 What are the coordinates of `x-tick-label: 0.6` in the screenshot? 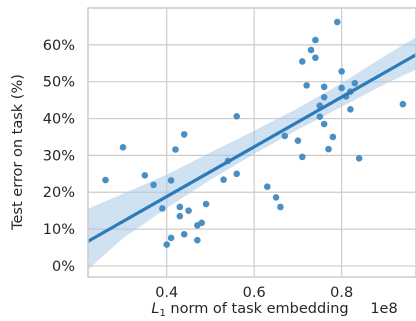 It's located at (254, 293).